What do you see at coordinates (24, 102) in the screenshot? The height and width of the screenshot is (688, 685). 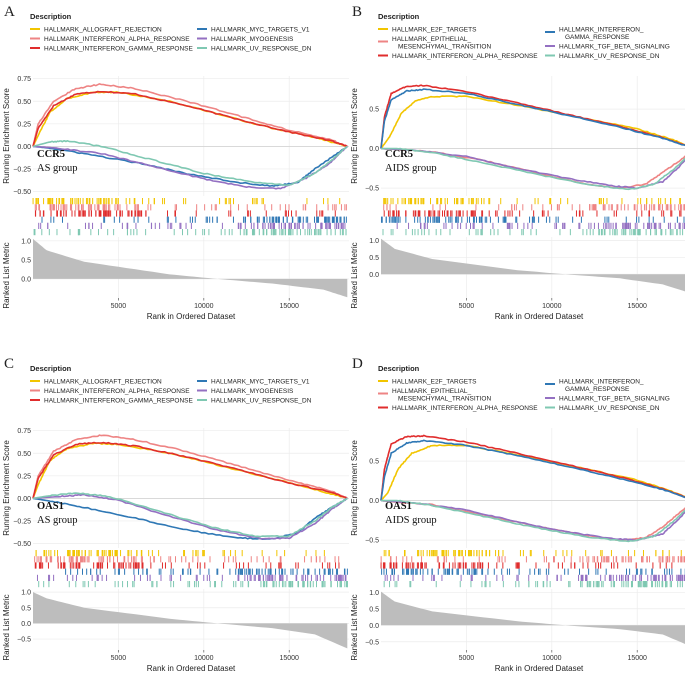 I see `y-tick-label: 0.50` at bounding box center [24, 102].